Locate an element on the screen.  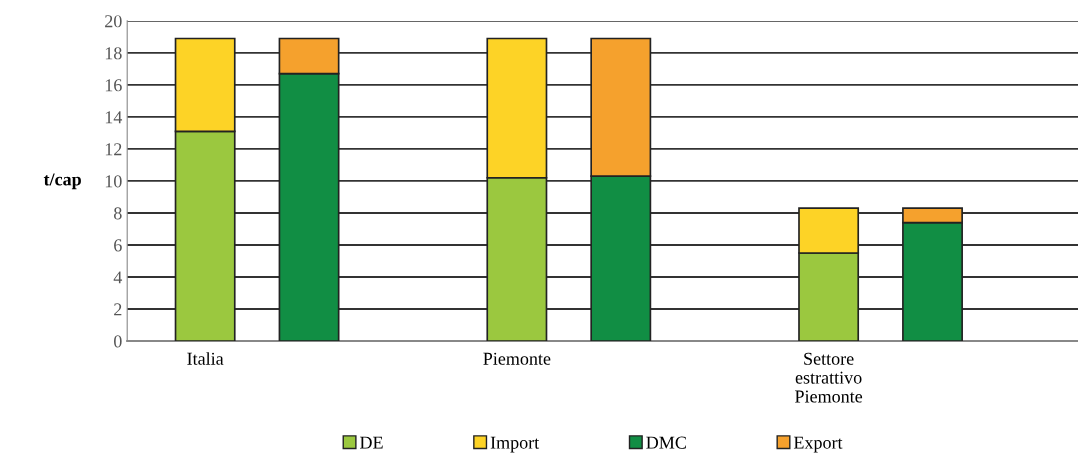
y-tick-label: 0 is located at coordinates (118, 341).